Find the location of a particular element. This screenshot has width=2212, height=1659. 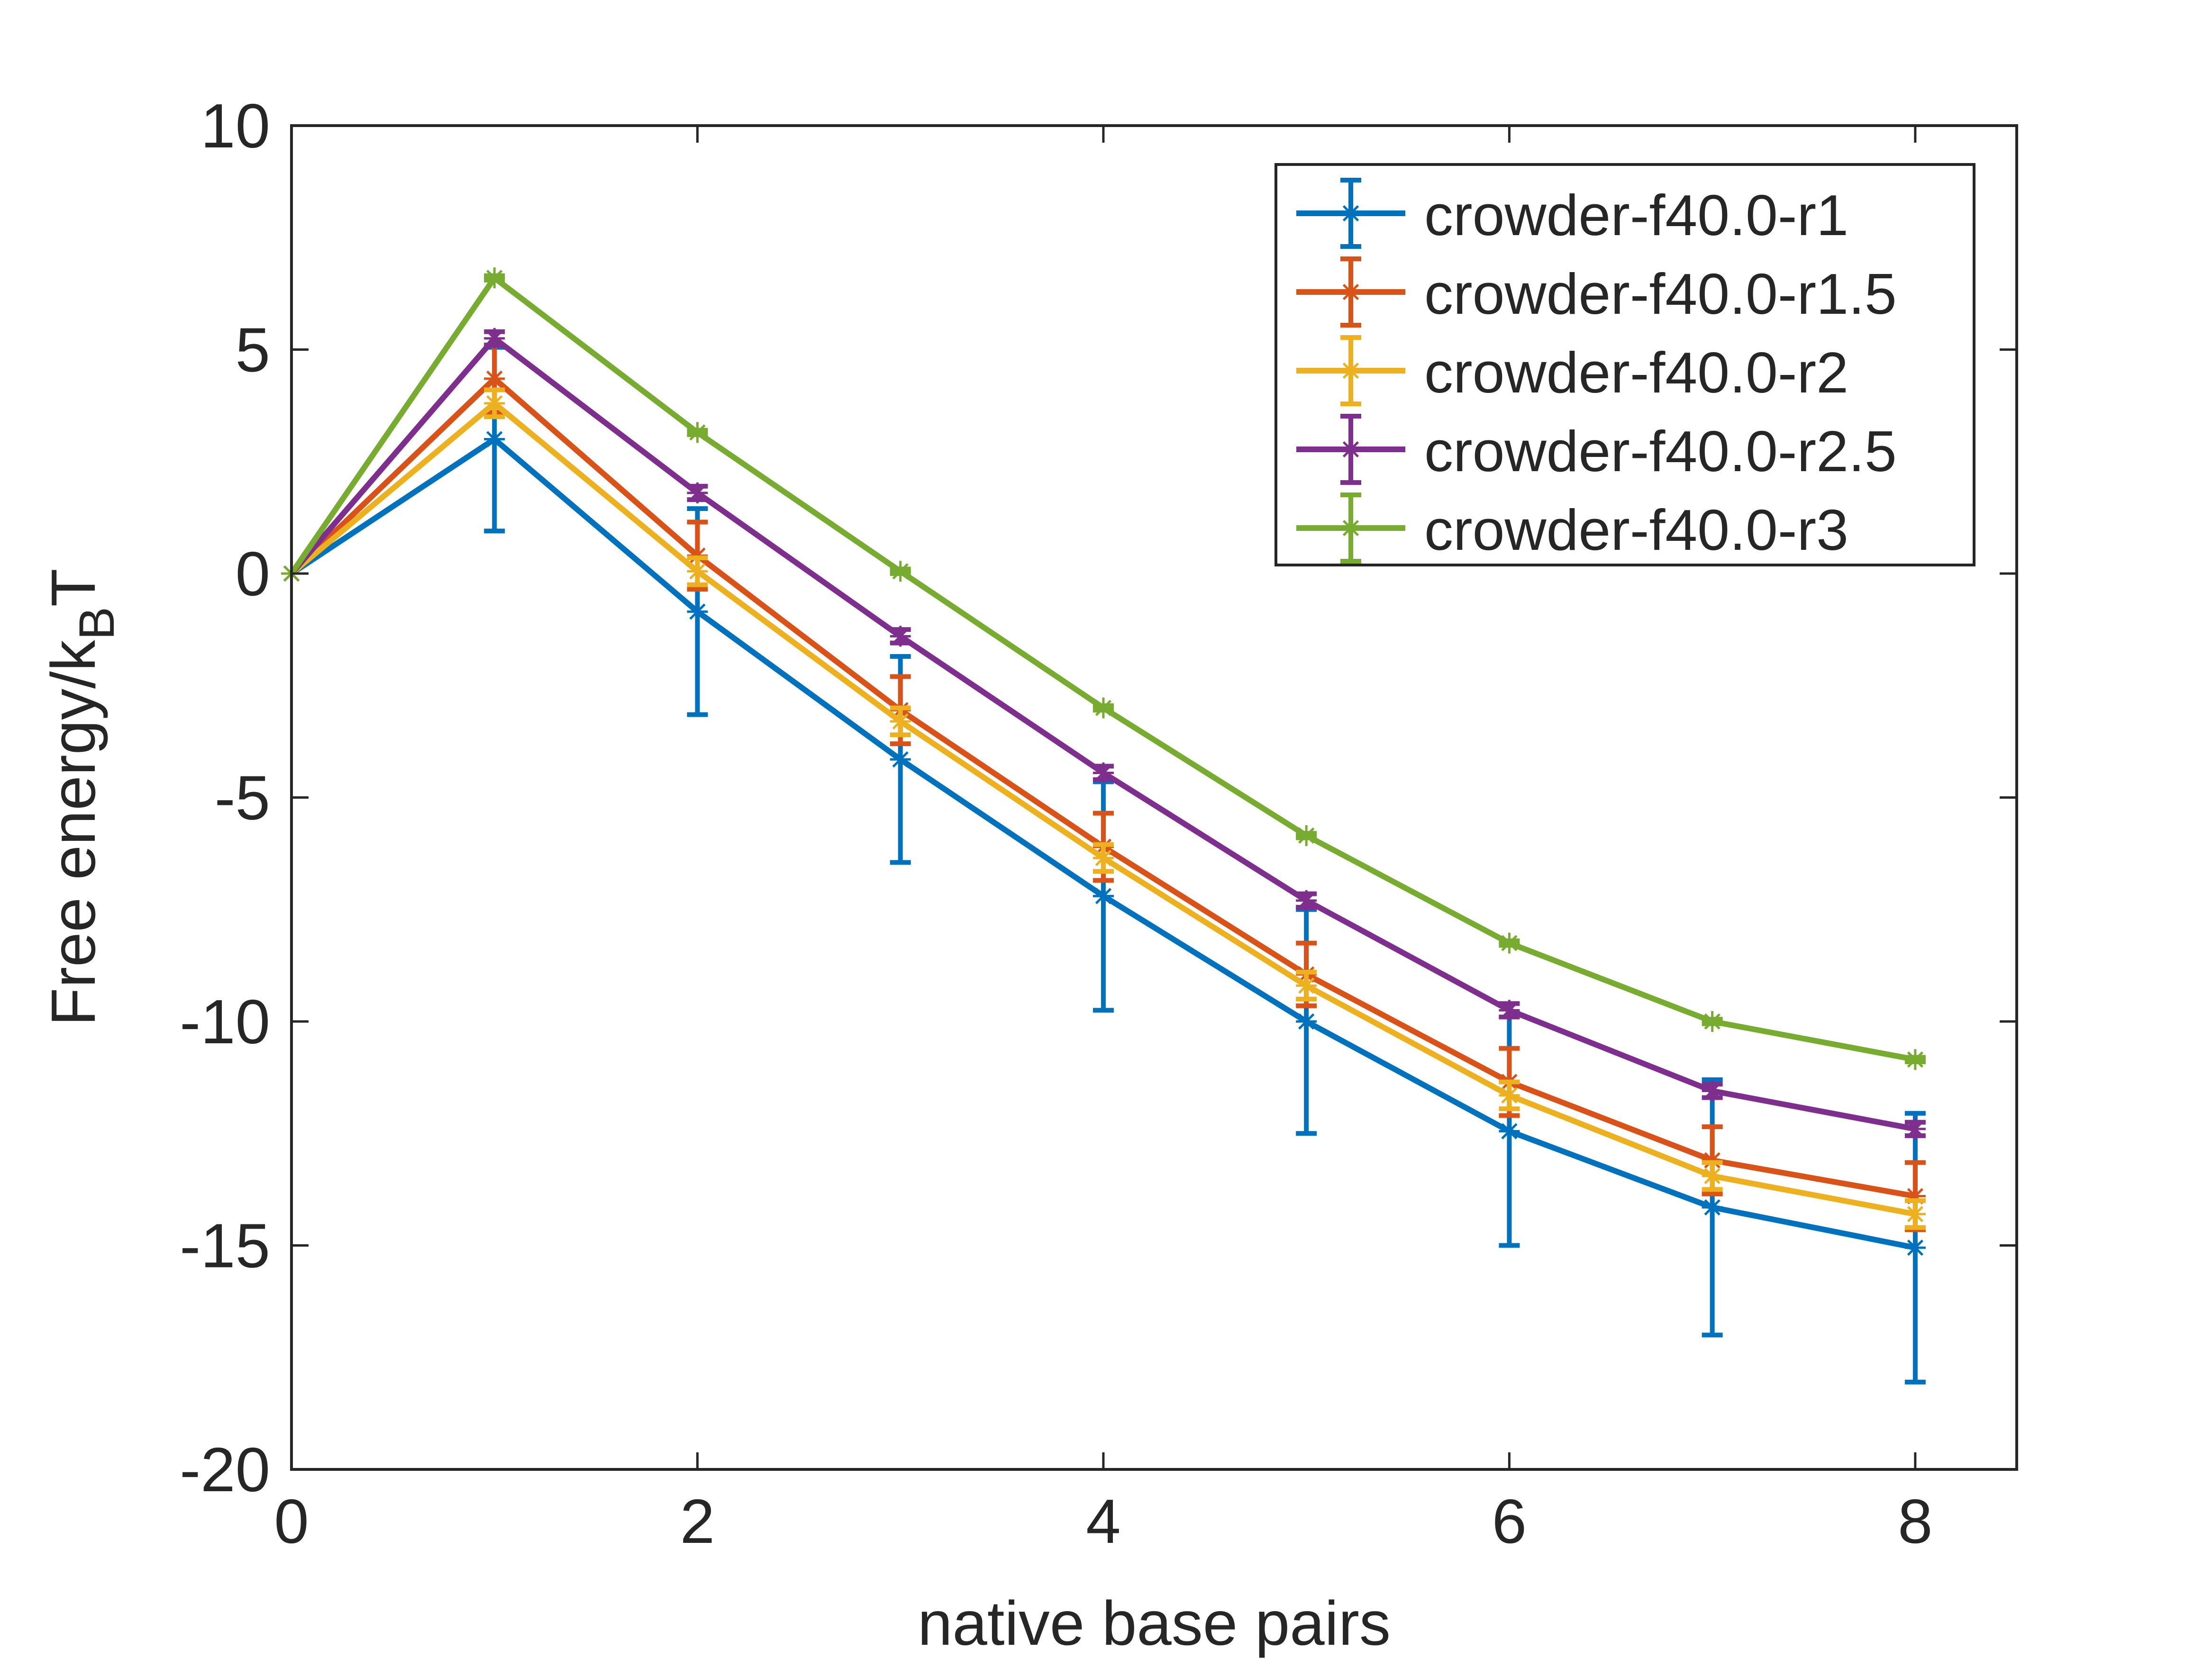

y-tick-label-2: 0 is located at coordinates (253, 574).